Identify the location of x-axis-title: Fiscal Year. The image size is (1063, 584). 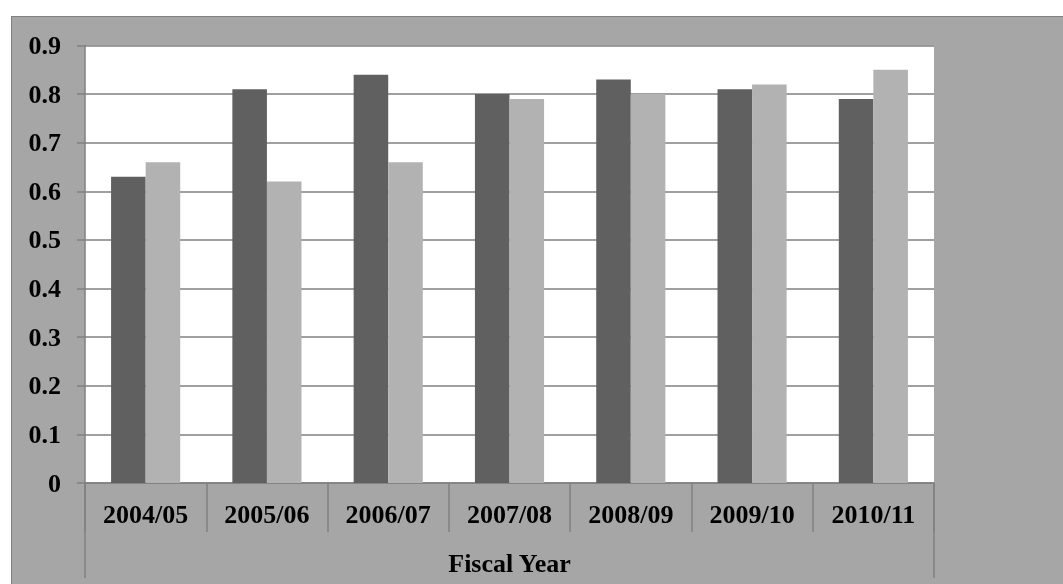
(509, 563).